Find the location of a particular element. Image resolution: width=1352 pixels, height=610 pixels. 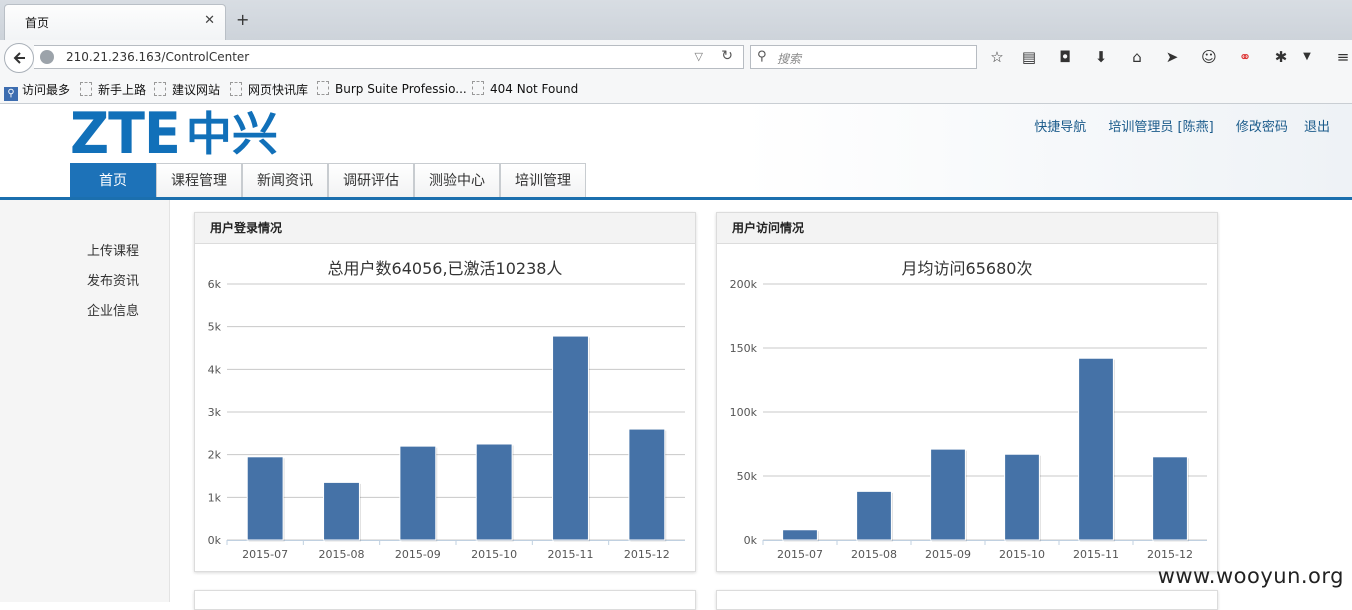

bookmark-star-icon: ☆ is located at coordinates (997, 57).